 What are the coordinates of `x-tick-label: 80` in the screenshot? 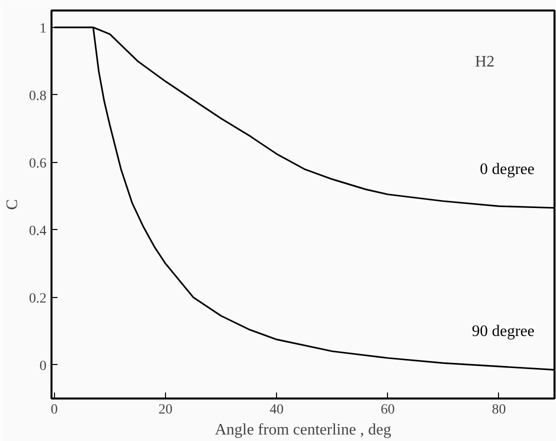 It's located at (499, 410).